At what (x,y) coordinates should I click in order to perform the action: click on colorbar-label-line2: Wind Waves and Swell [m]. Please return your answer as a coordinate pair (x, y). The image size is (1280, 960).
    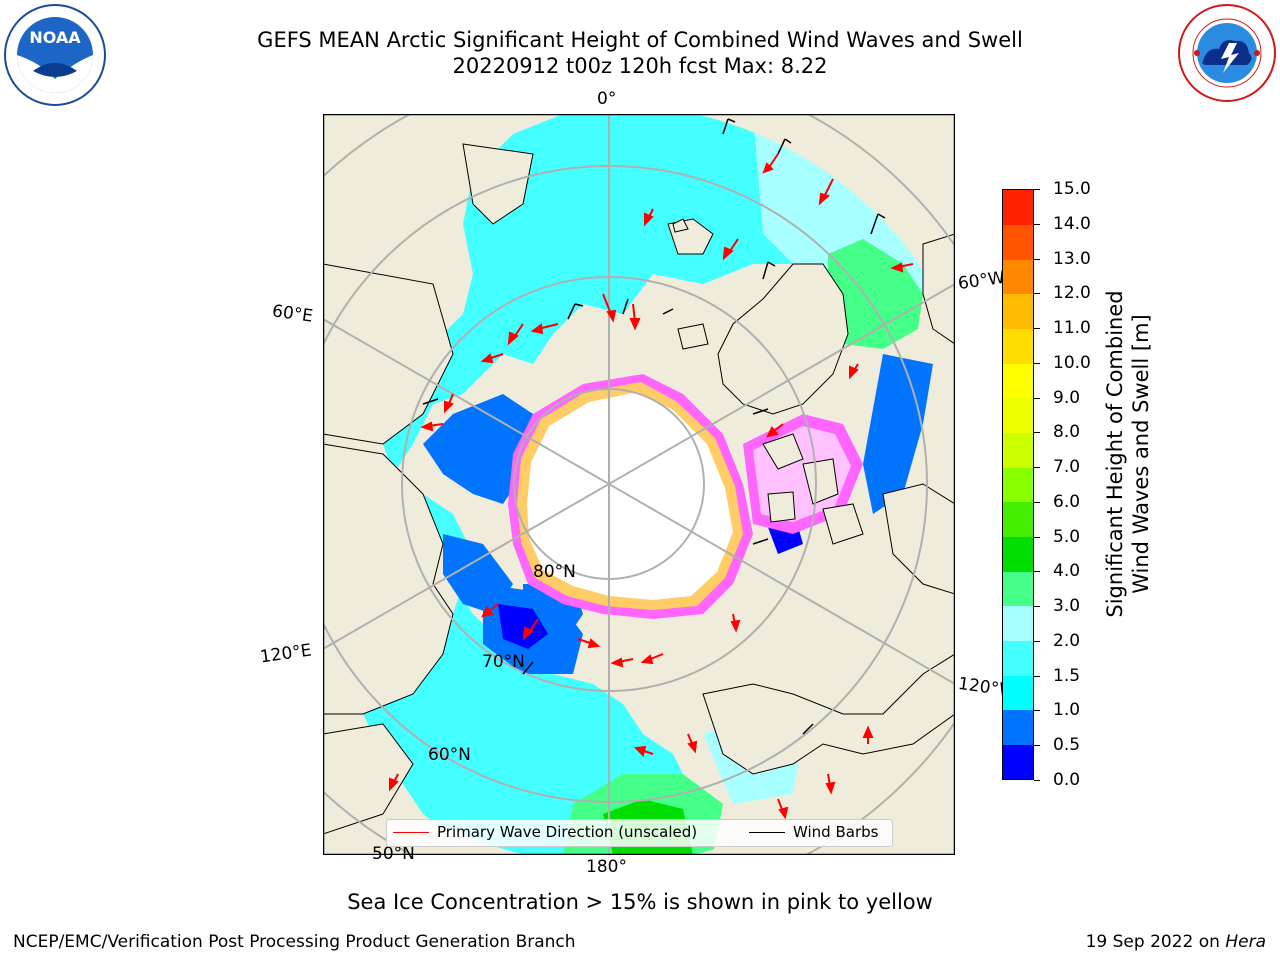
    Looking at the image, I should click on (1141, 454).